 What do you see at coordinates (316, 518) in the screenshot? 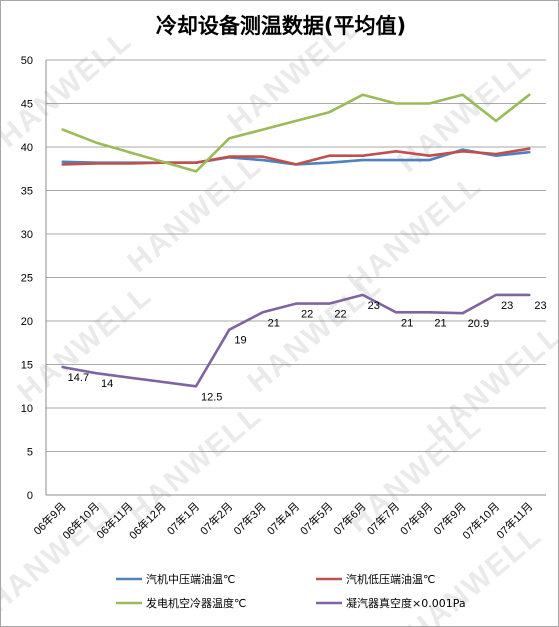
I see `x-tick-label: 07年5月` at bounding box center [316, 518].